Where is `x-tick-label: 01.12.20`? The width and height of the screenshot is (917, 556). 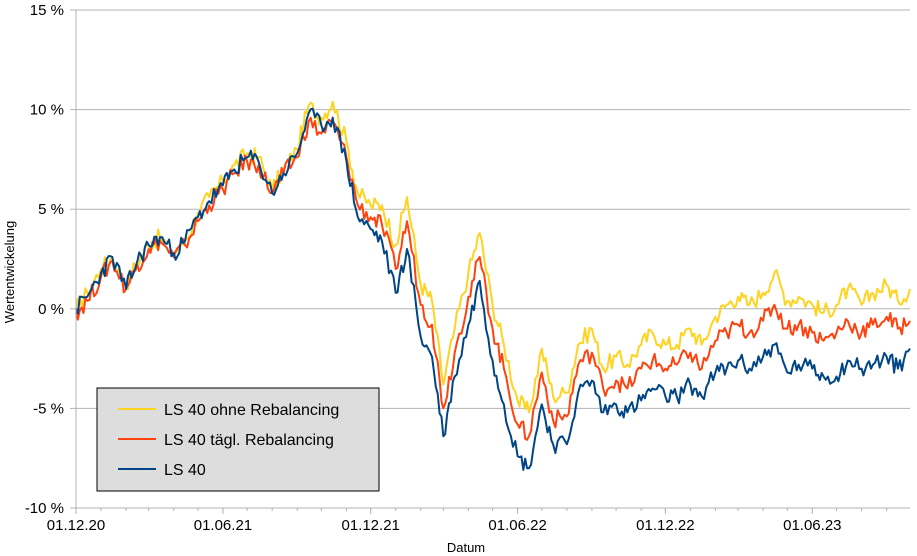 x-tick-label: 01.12.20 is located at coordinates (76, 525).